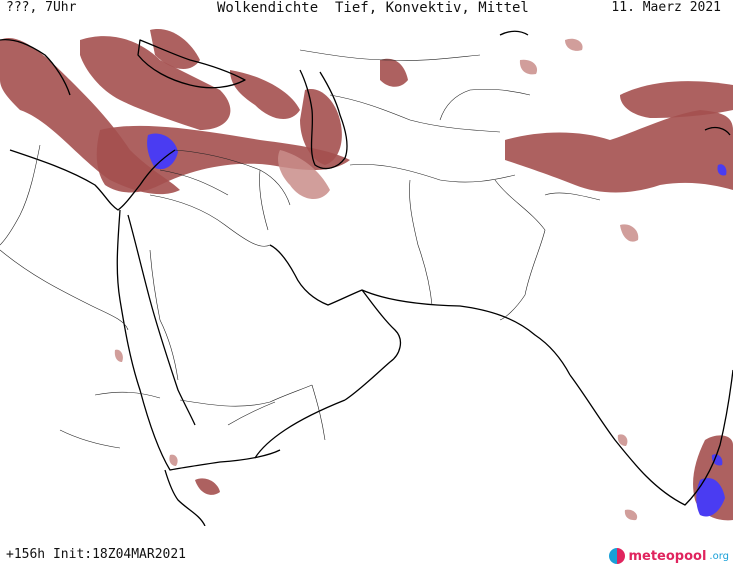 Image resolution: width=733 pixels, height=566 pixels. Describe the element at coordinates (719, 556) in the screenshot. I see `logo-tld: .org` at that location.